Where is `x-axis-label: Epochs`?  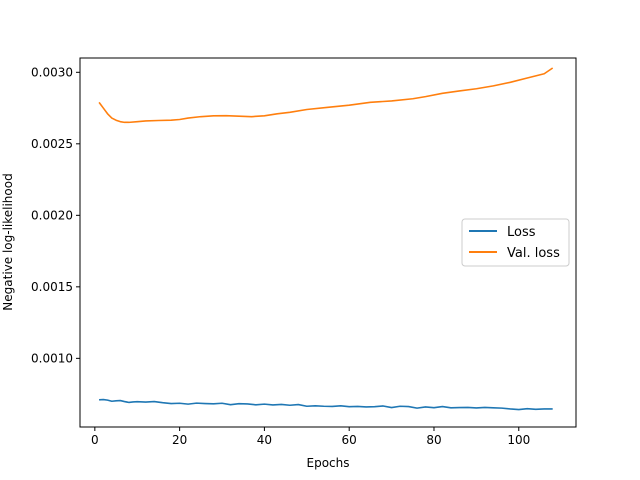 x-axis-label: Epochs is located at coordinates (328, 463).